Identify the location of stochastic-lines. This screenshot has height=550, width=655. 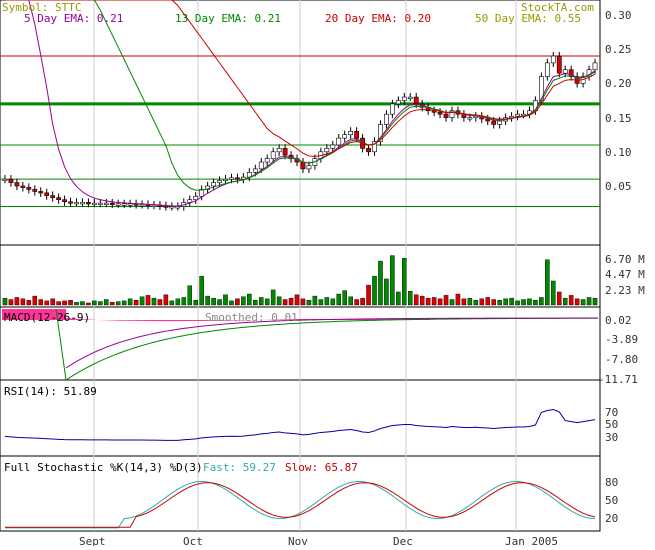
(300, 504).